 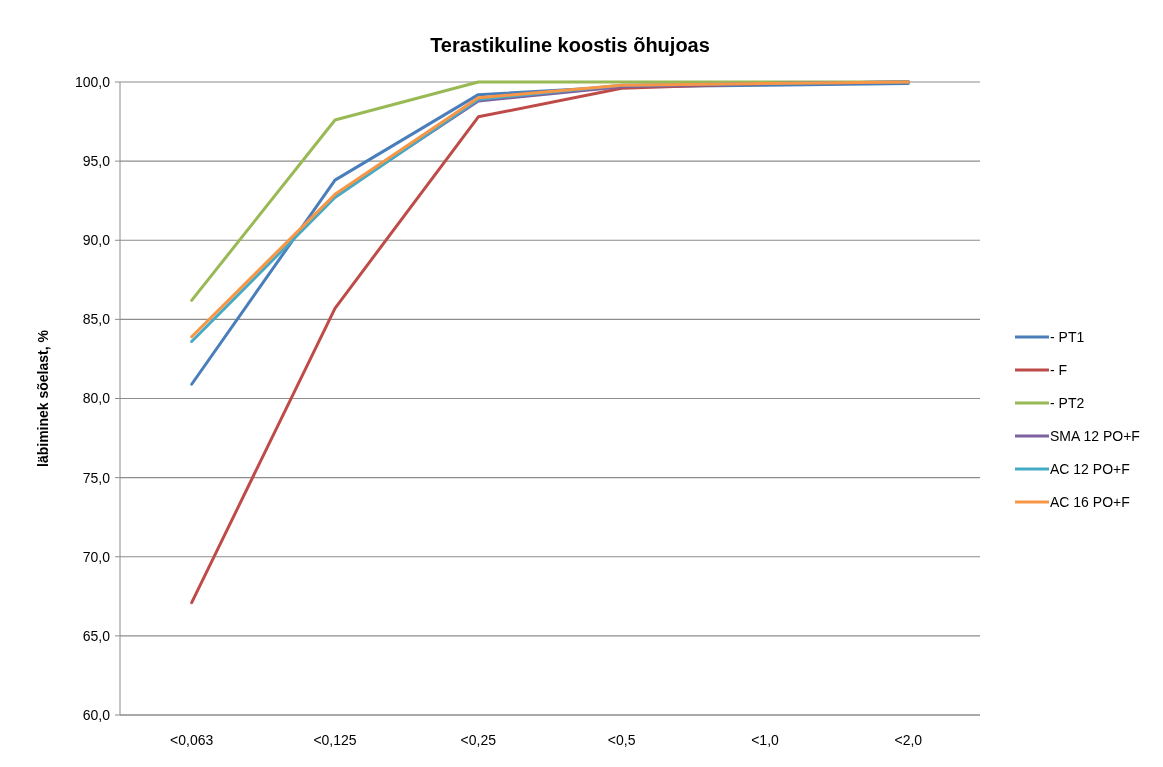 I want to click on legend-label: AC 12 PO+F, so click(x=1090, y=468).